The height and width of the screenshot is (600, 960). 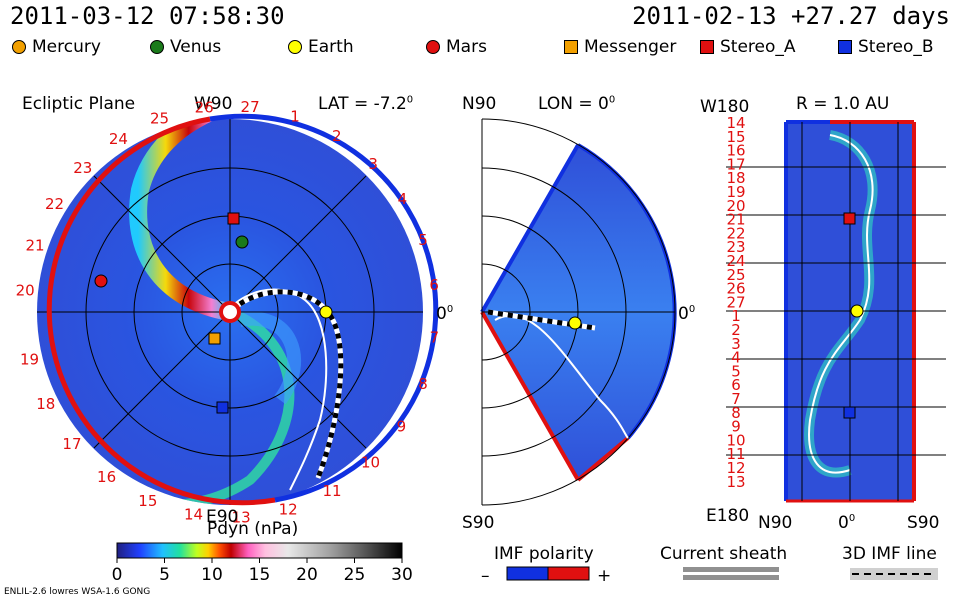 I want to click on day-label: 14, so click(x=193, y=515).